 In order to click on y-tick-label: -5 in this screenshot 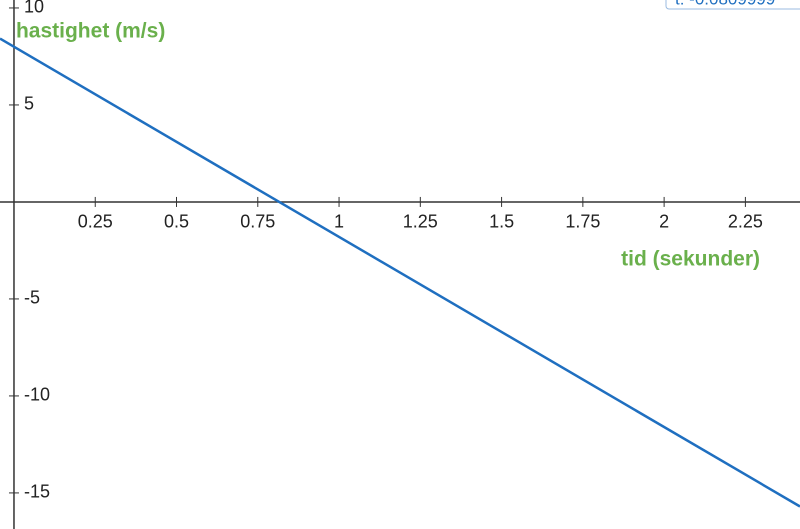, I will do `click(32, 298)`.